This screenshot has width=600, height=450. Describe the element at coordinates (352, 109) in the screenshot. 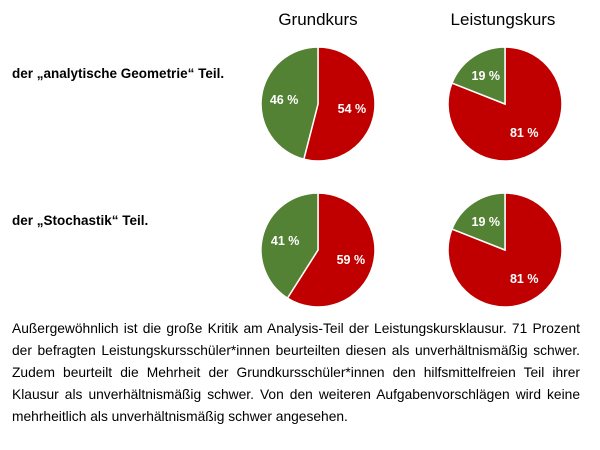

I see `slice-label-geometrie-grundkurs-0: 54 %` at that location.